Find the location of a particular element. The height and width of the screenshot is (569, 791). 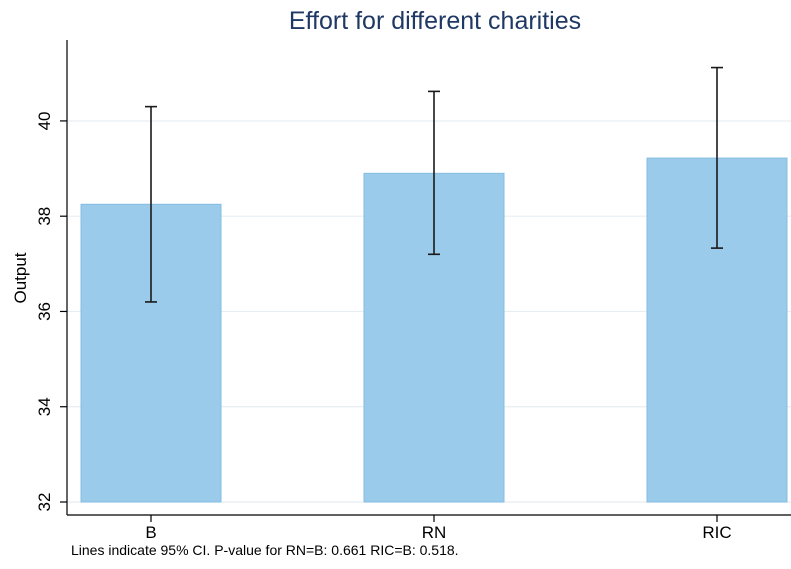

y-tick-label: 32 is located at coordinates (44, 502).